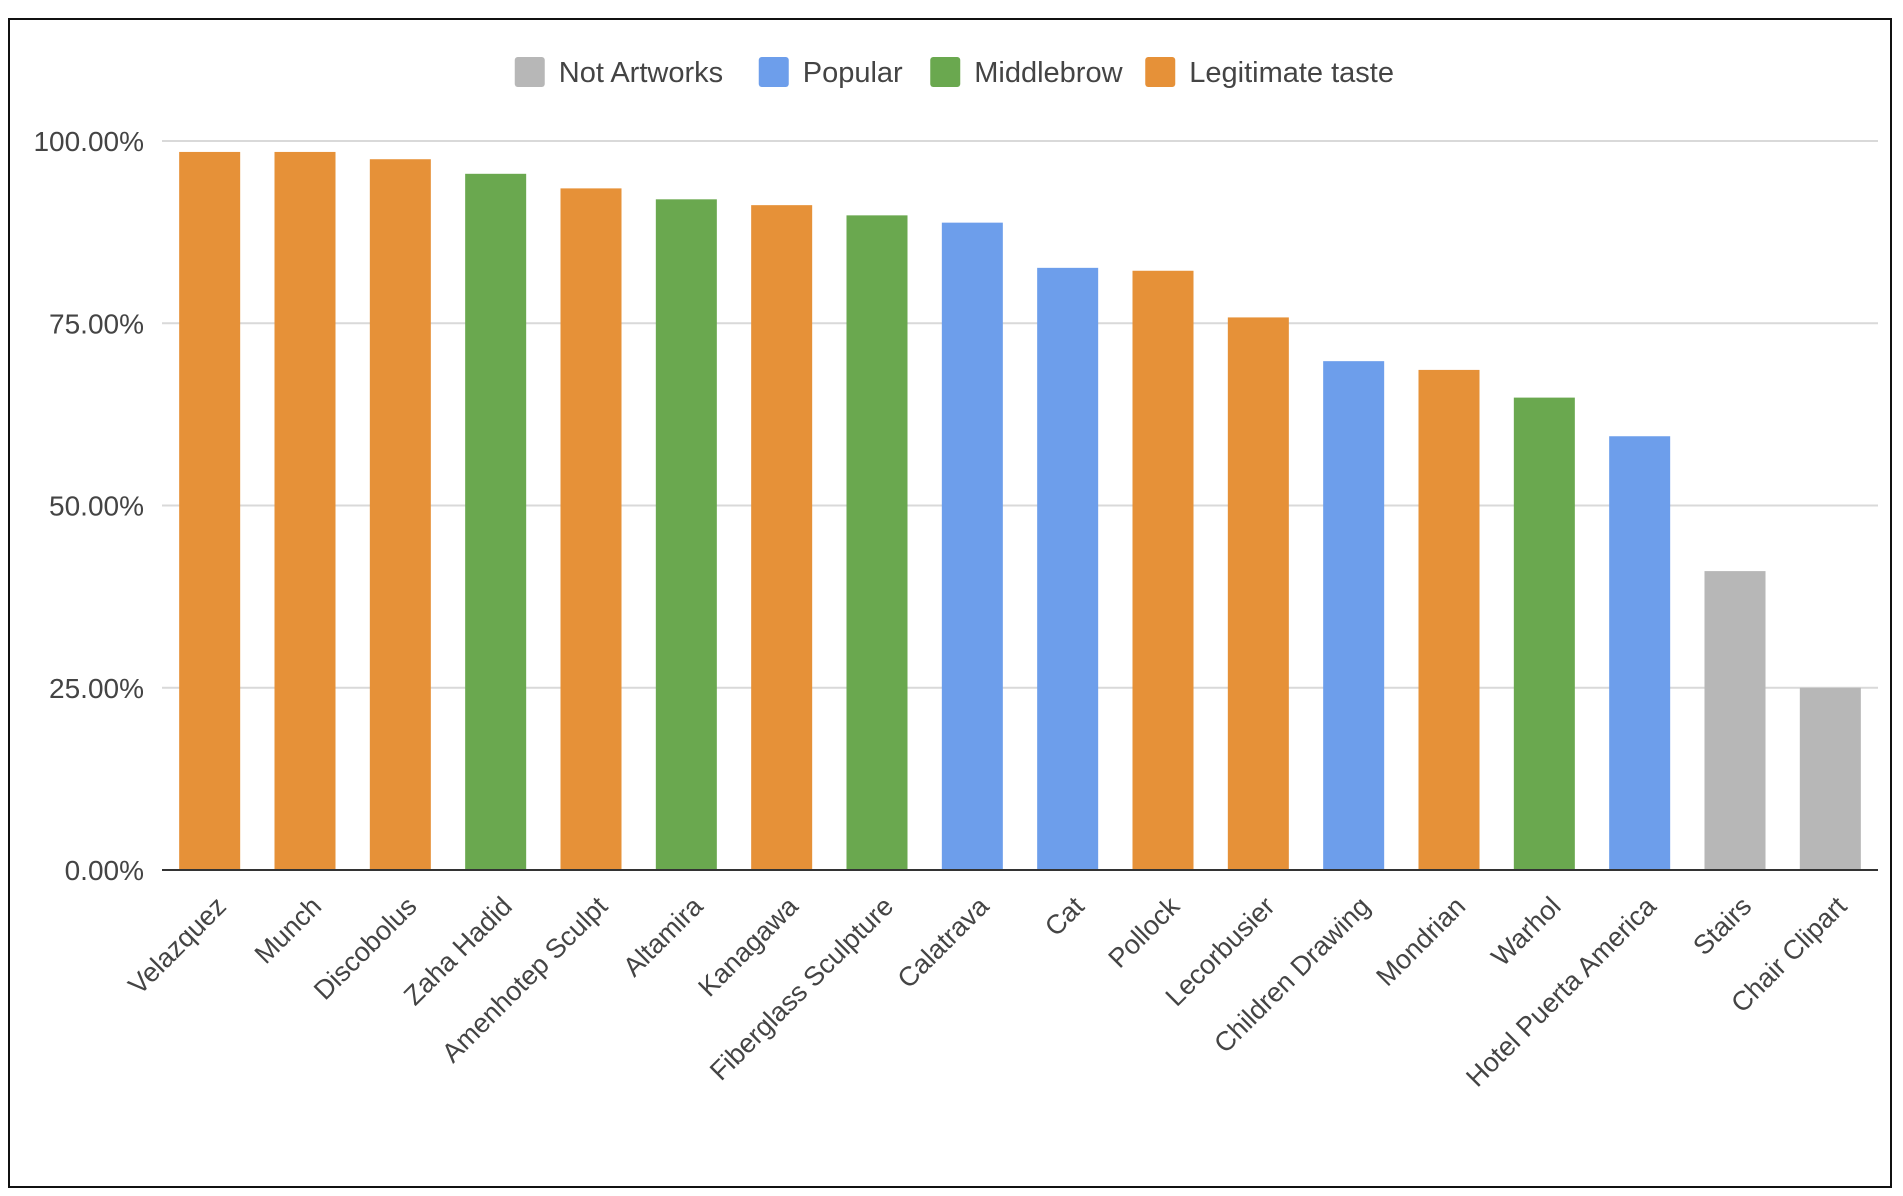  What do you see at coordinates (96, 506) in the screenshot?
I see `y-tick-label: 50.00%` at bounding box center [96, 506].